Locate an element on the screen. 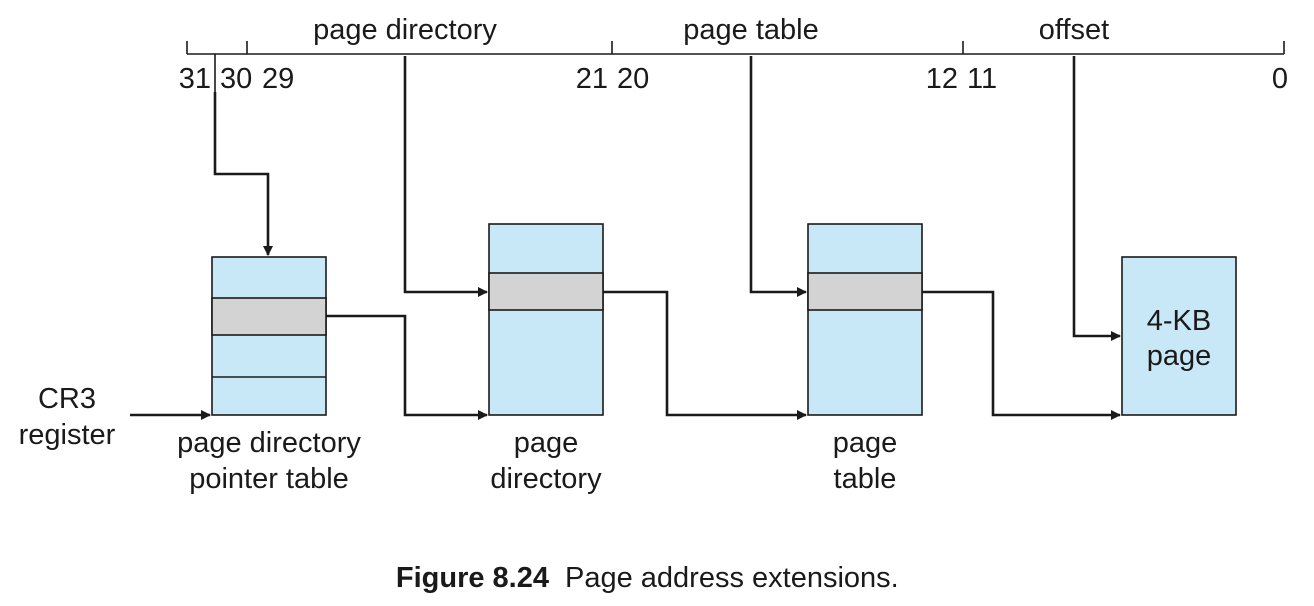 The width and height of the screenshot is (1314, 606). arrow-pdpt-to-pd is located at coordinates (407, 367).